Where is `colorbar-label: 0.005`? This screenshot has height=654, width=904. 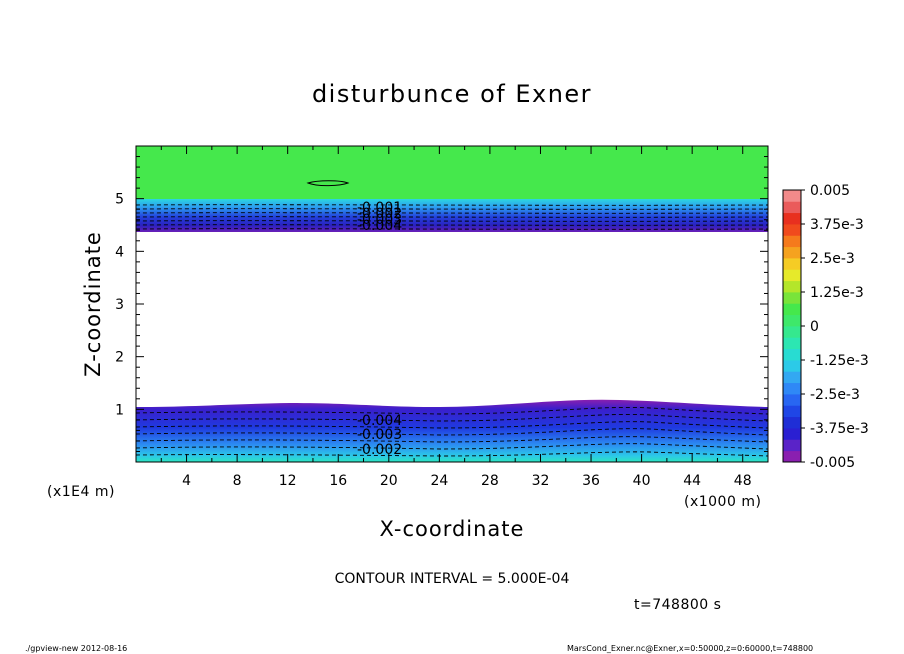
colorbar-label: 0.005 is located at coordinates (830, 191).